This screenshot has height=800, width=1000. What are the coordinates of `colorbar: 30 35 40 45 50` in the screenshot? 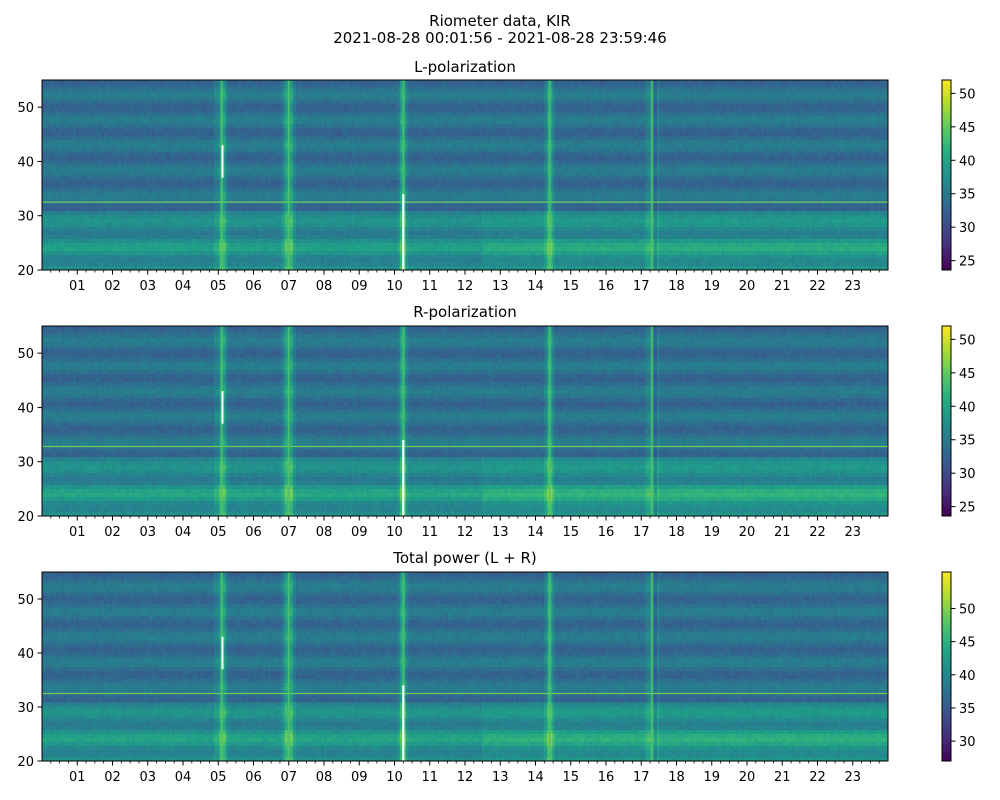 It's located at (959, 666).